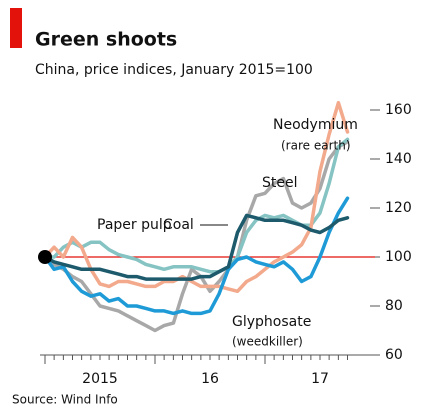  Describe the element at coordinates (398, 110) in the screenshot. I see `y-tick-label: 160` at that location.